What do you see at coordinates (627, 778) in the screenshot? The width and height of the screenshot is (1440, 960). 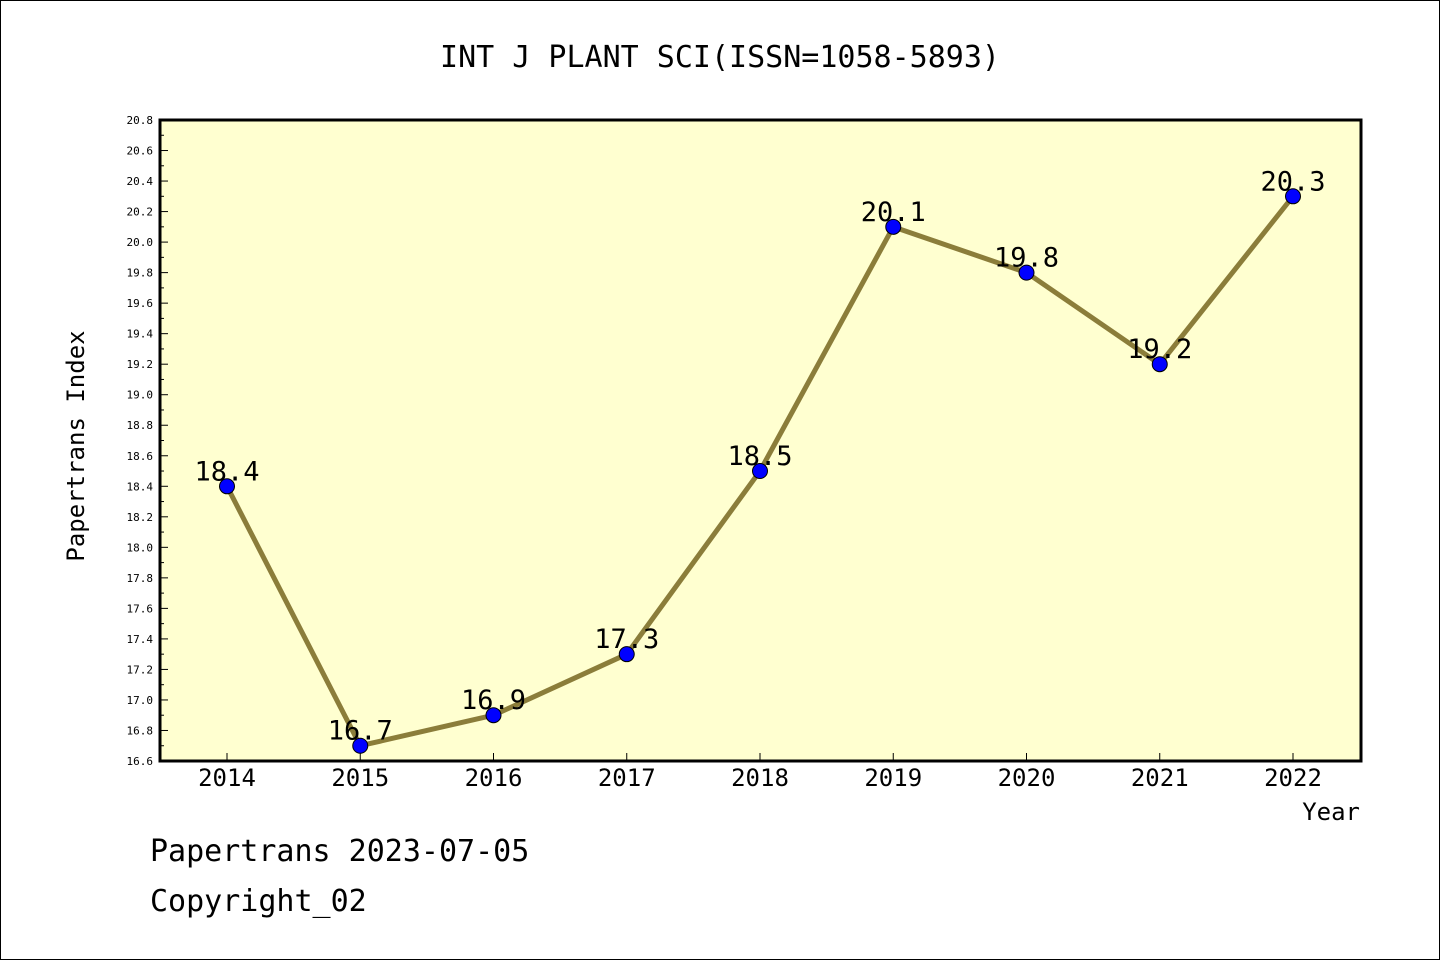 I see `x-tick-label: 2017` at bounding box center [627, 778].